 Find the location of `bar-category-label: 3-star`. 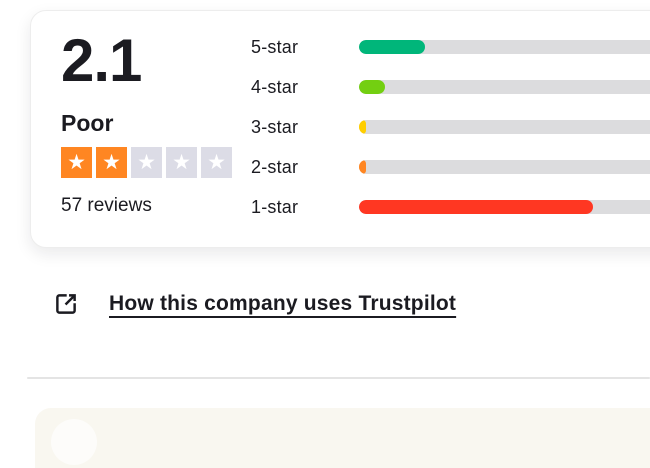

bar-category-label: 3-star is located at coordinates (275, 126).